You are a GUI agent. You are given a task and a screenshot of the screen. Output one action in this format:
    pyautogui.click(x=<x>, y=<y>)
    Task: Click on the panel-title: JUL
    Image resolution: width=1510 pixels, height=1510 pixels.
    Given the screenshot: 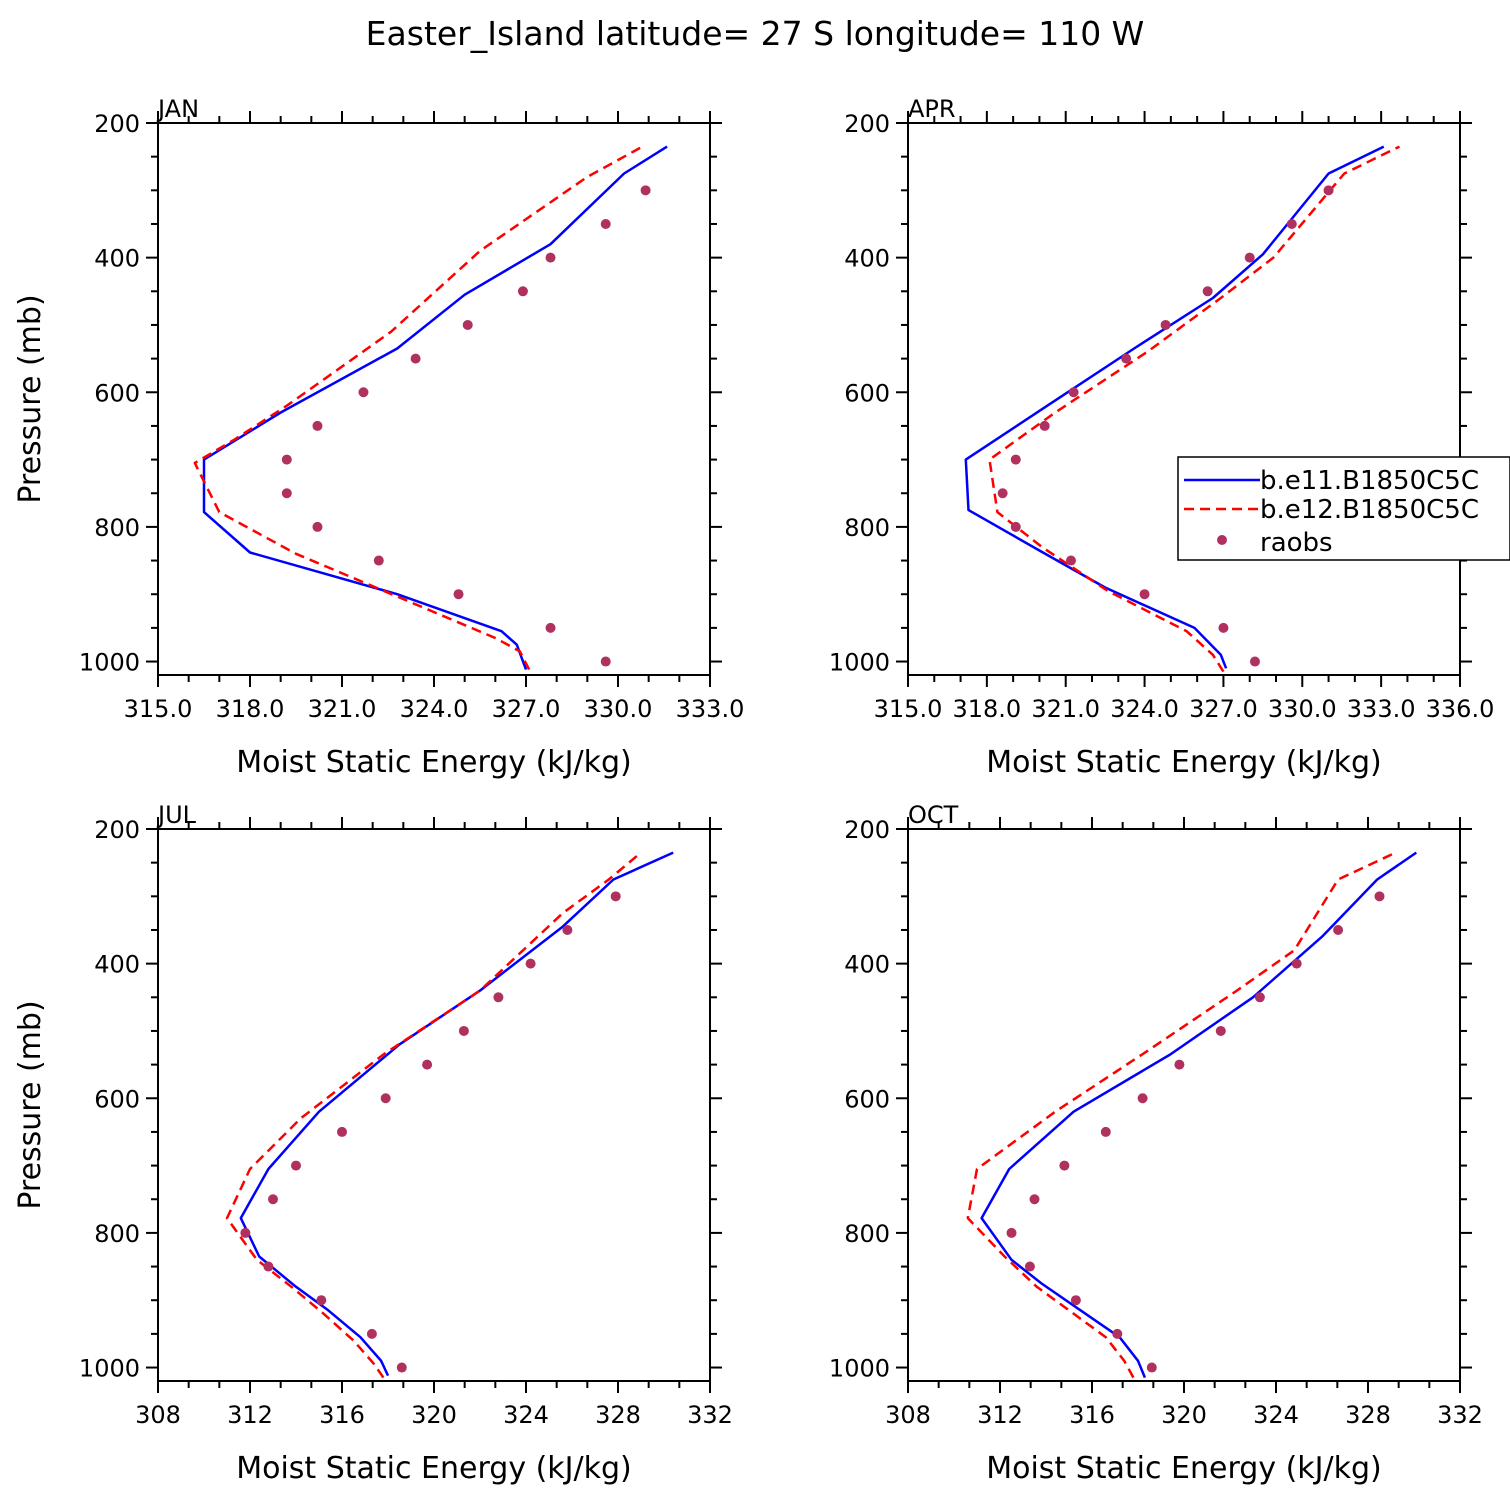 What is the action you would take?
    pyautogui.click(x=176, y=815)
    